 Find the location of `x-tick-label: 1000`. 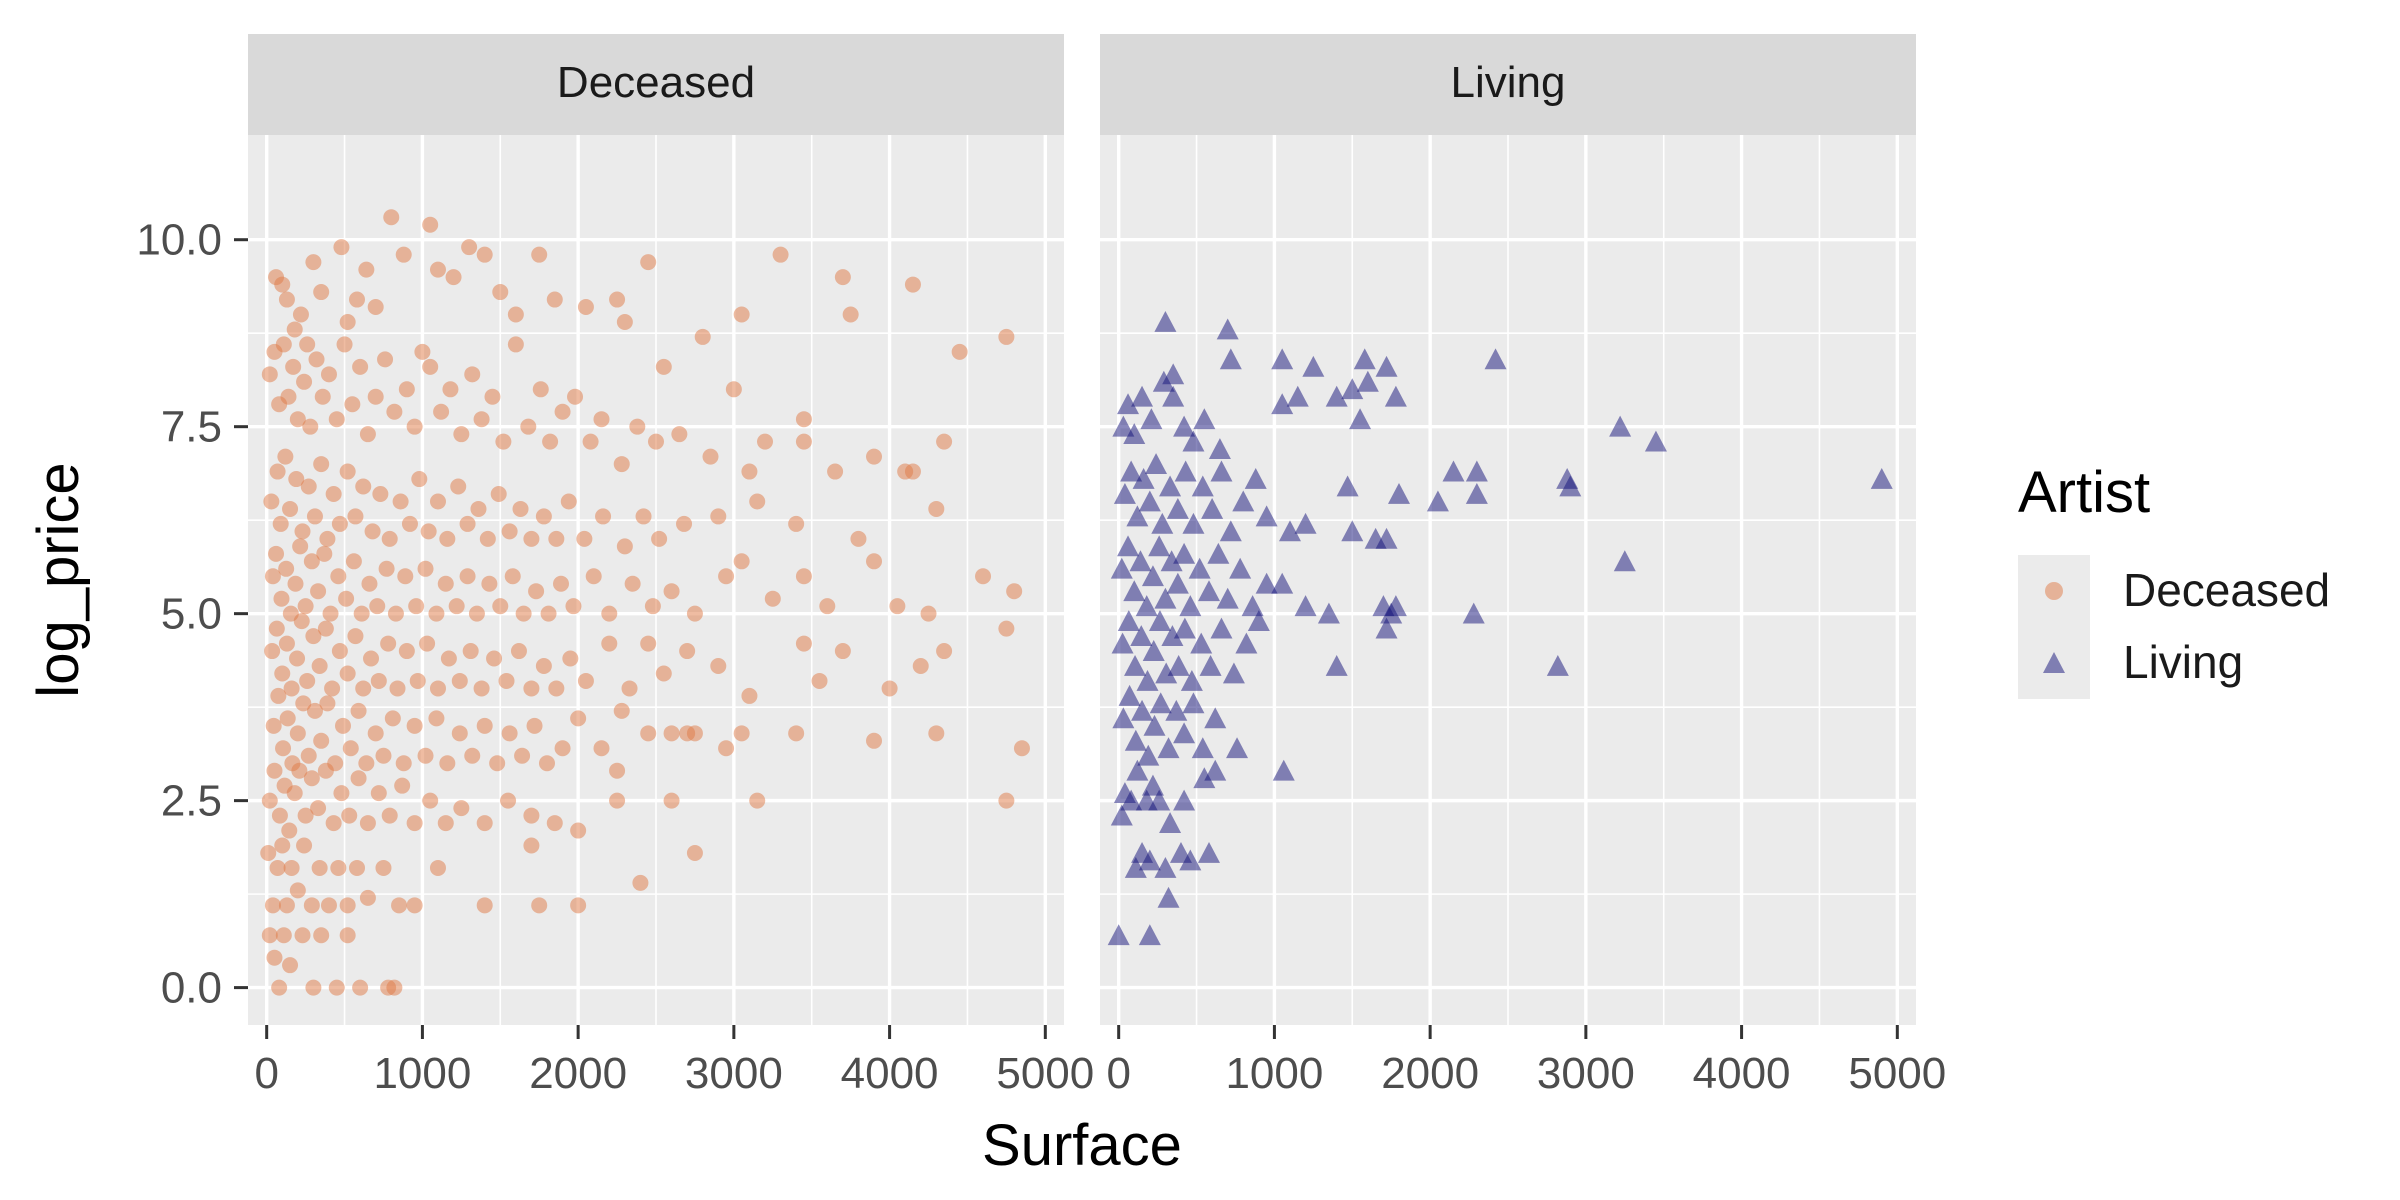

x-tick-label: 1000 is located at coordinates (1274, 1073).